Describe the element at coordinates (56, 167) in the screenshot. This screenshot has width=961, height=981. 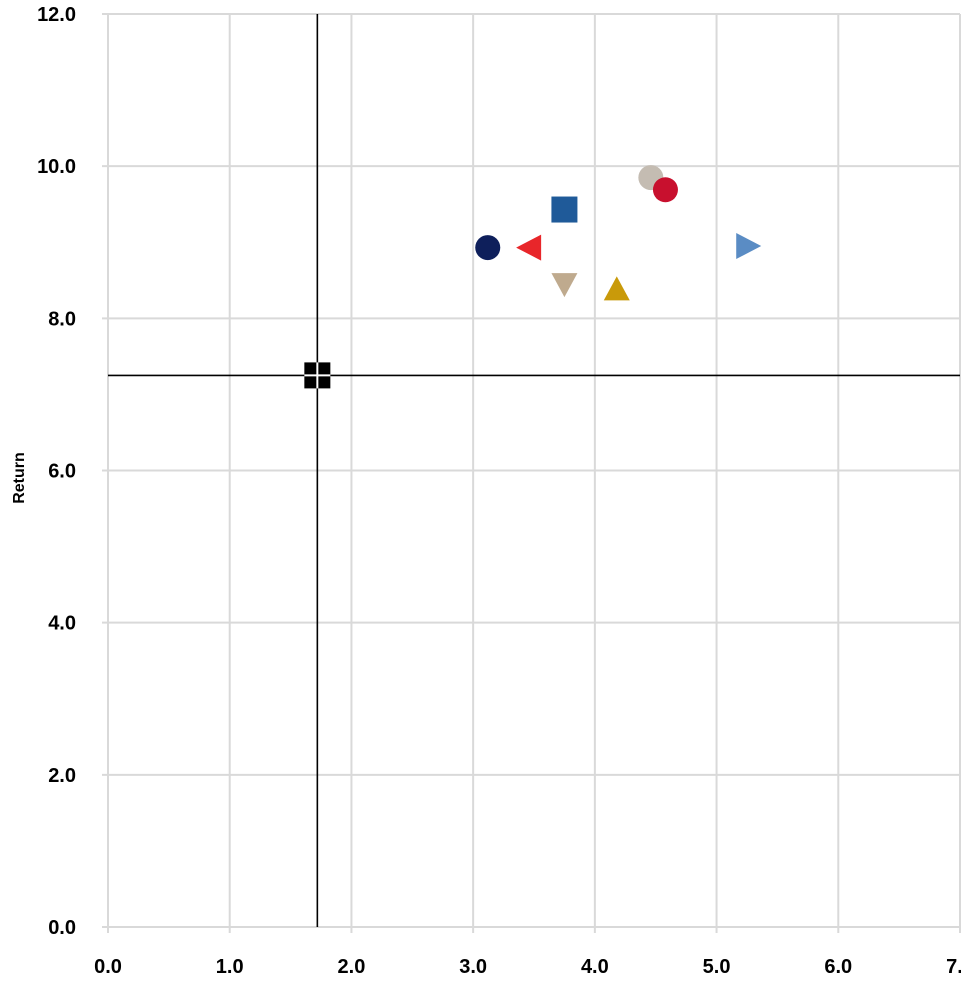
I see `y-tick-label: 10.0` at that location.